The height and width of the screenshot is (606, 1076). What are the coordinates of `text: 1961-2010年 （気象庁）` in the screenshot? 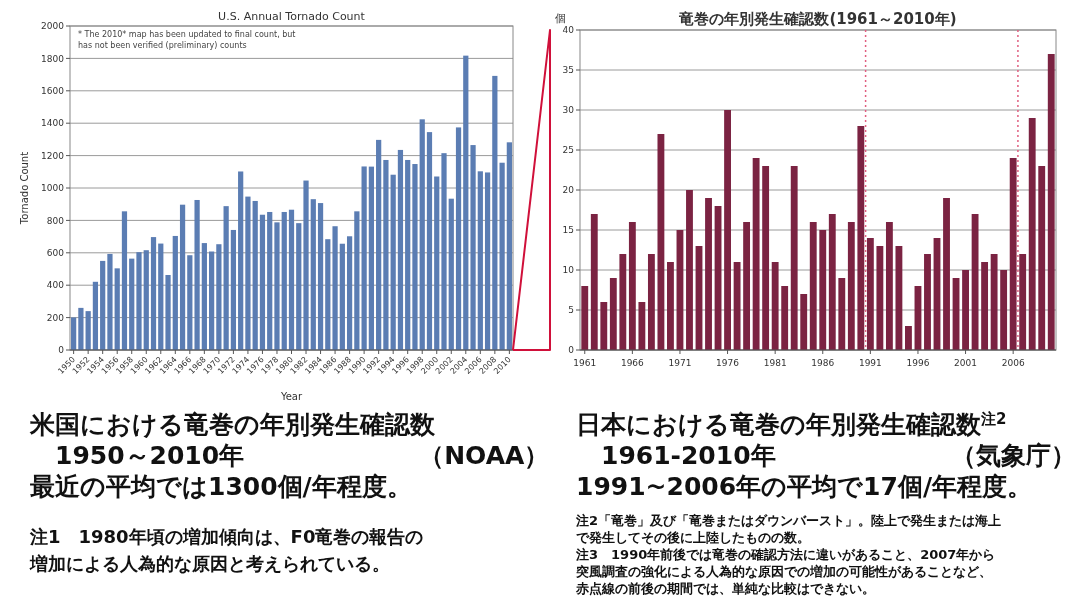 It's located at (826, 455).